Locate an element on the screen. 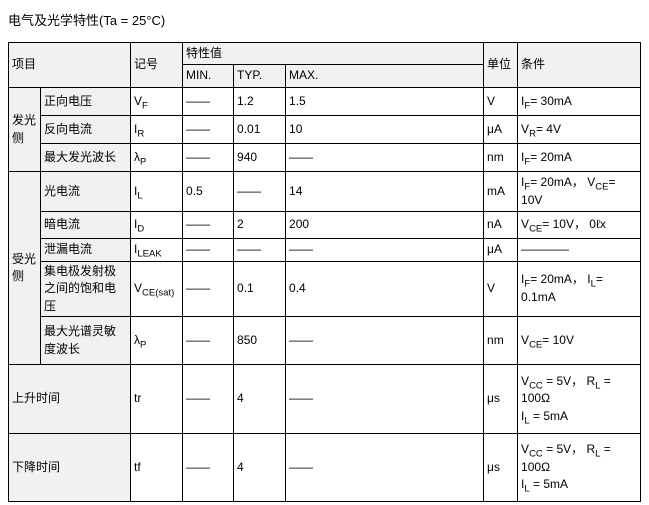 This screenshot has width=649, height=505. condition-cell: VR= 4V is located at coordinates (579, 129).